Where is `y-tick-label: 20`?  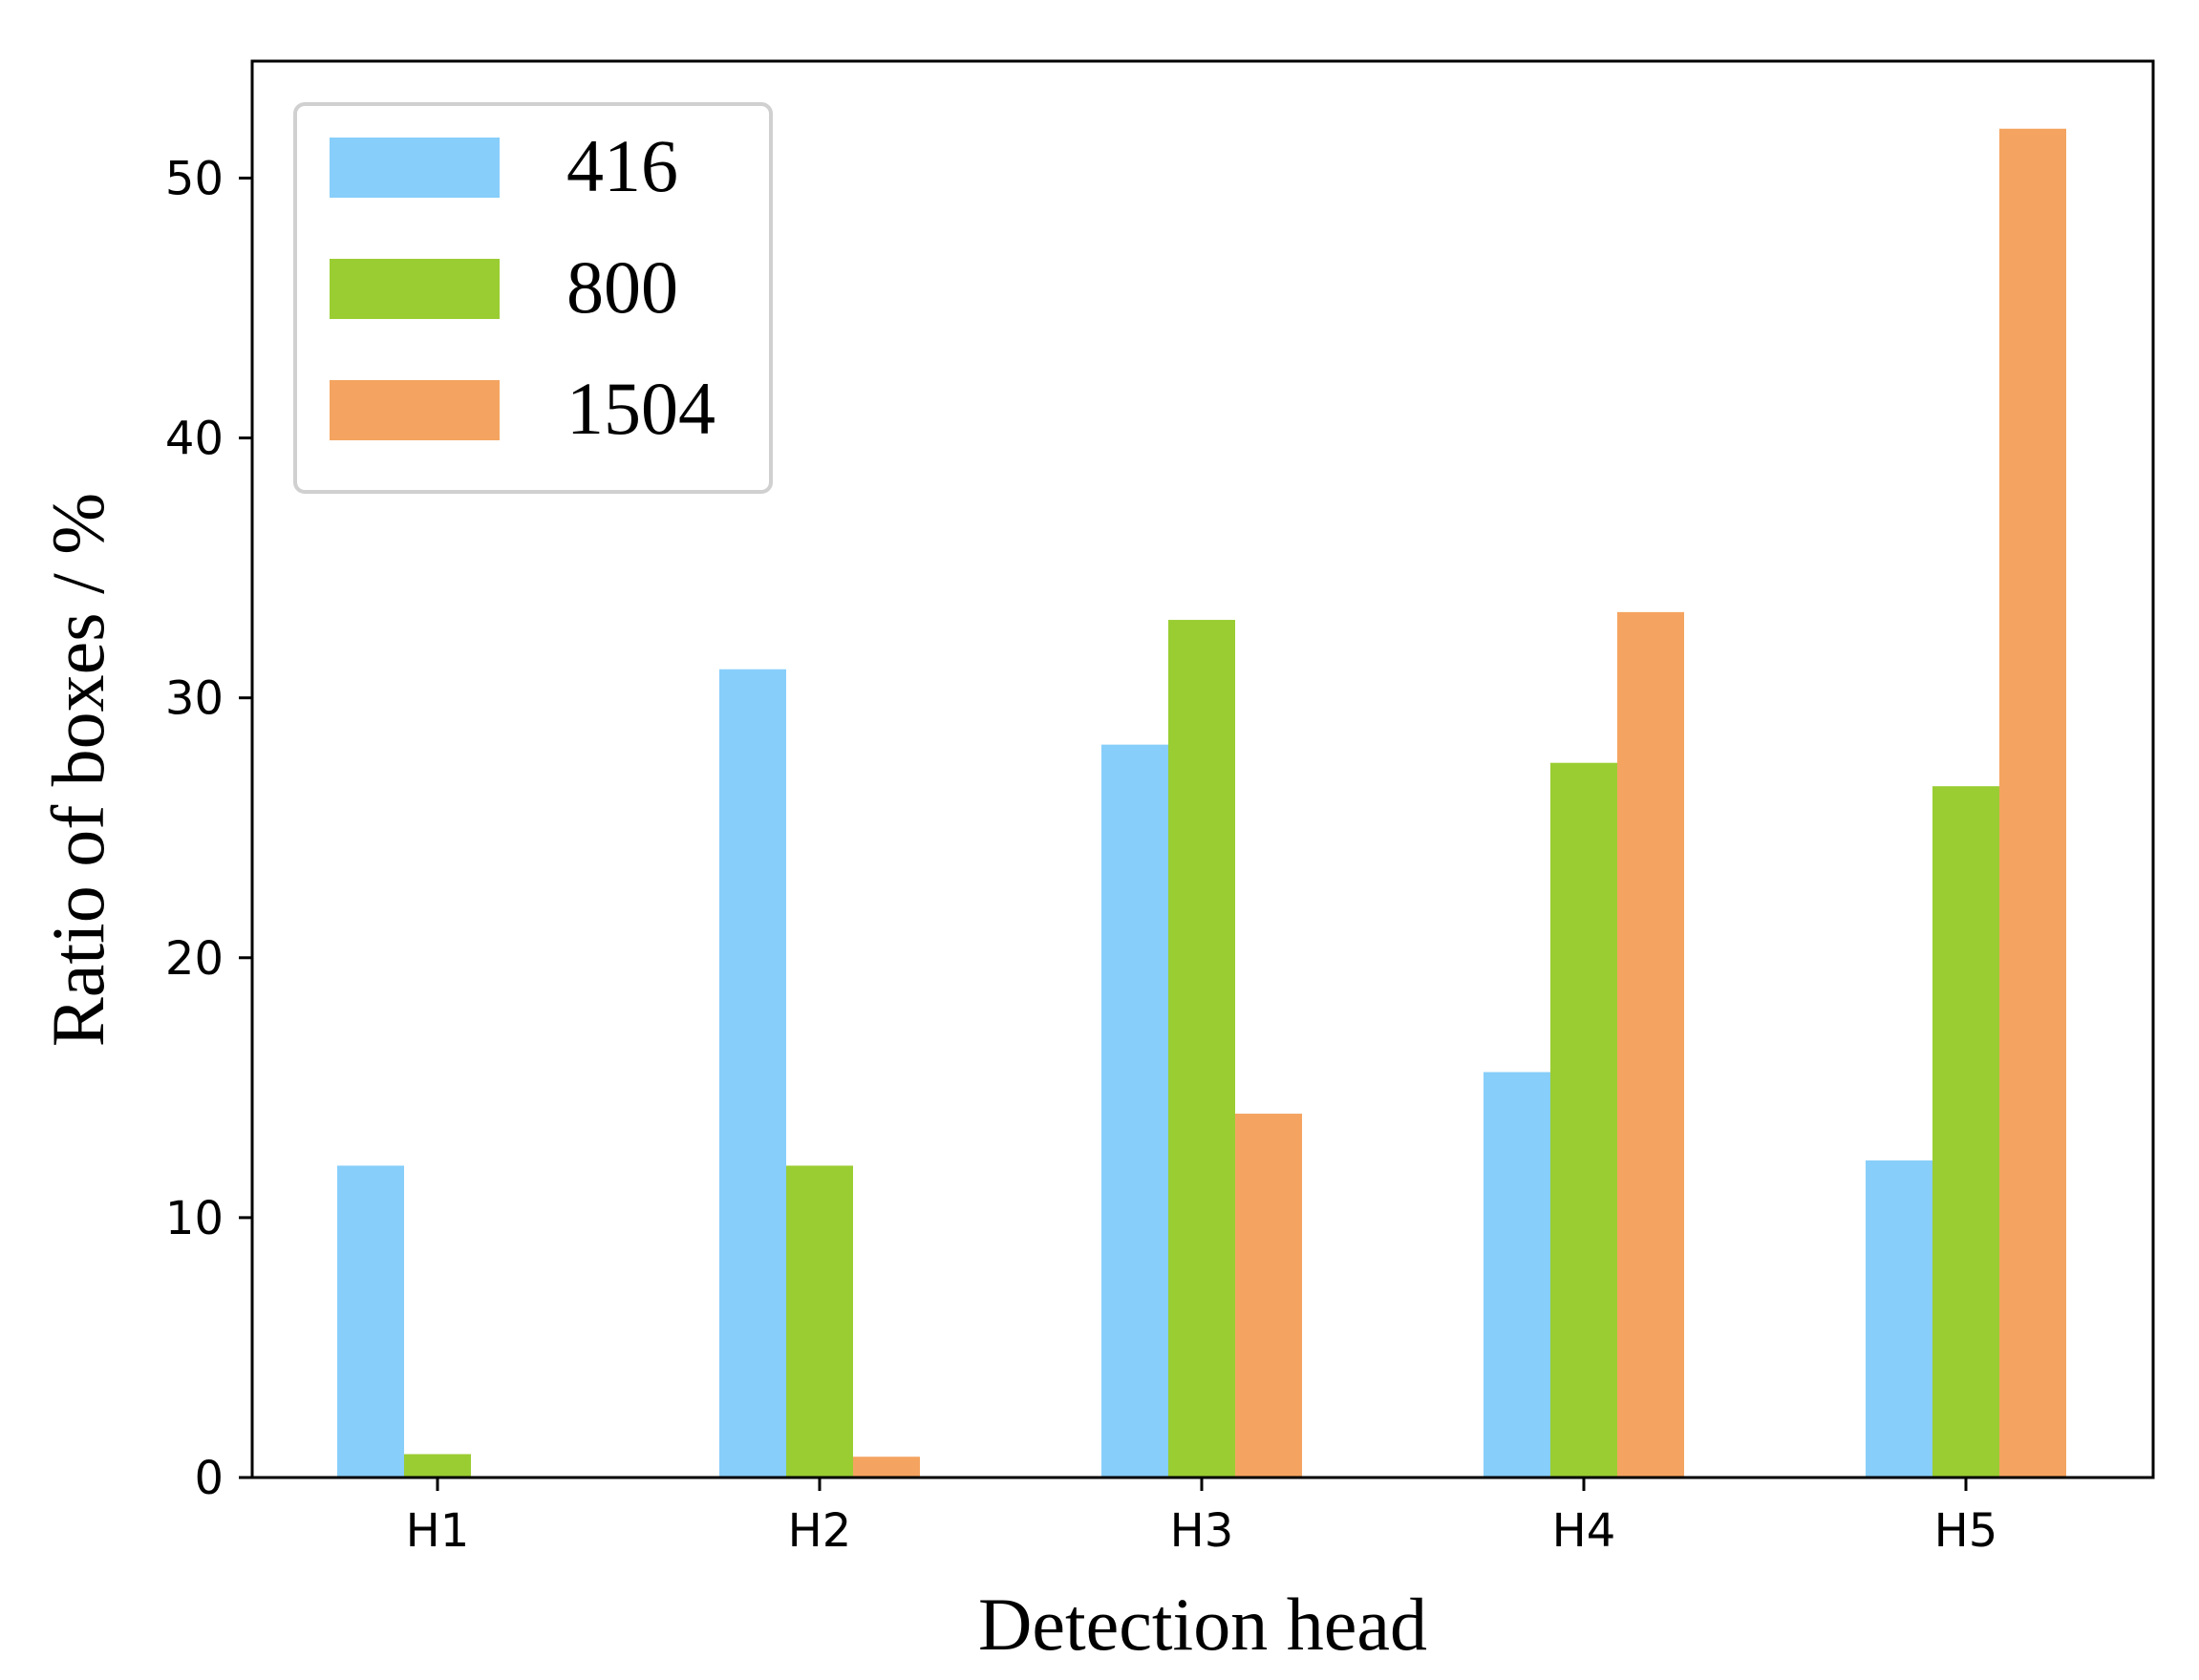 y-tick-label: 20 is located at coordinates (194, 959).